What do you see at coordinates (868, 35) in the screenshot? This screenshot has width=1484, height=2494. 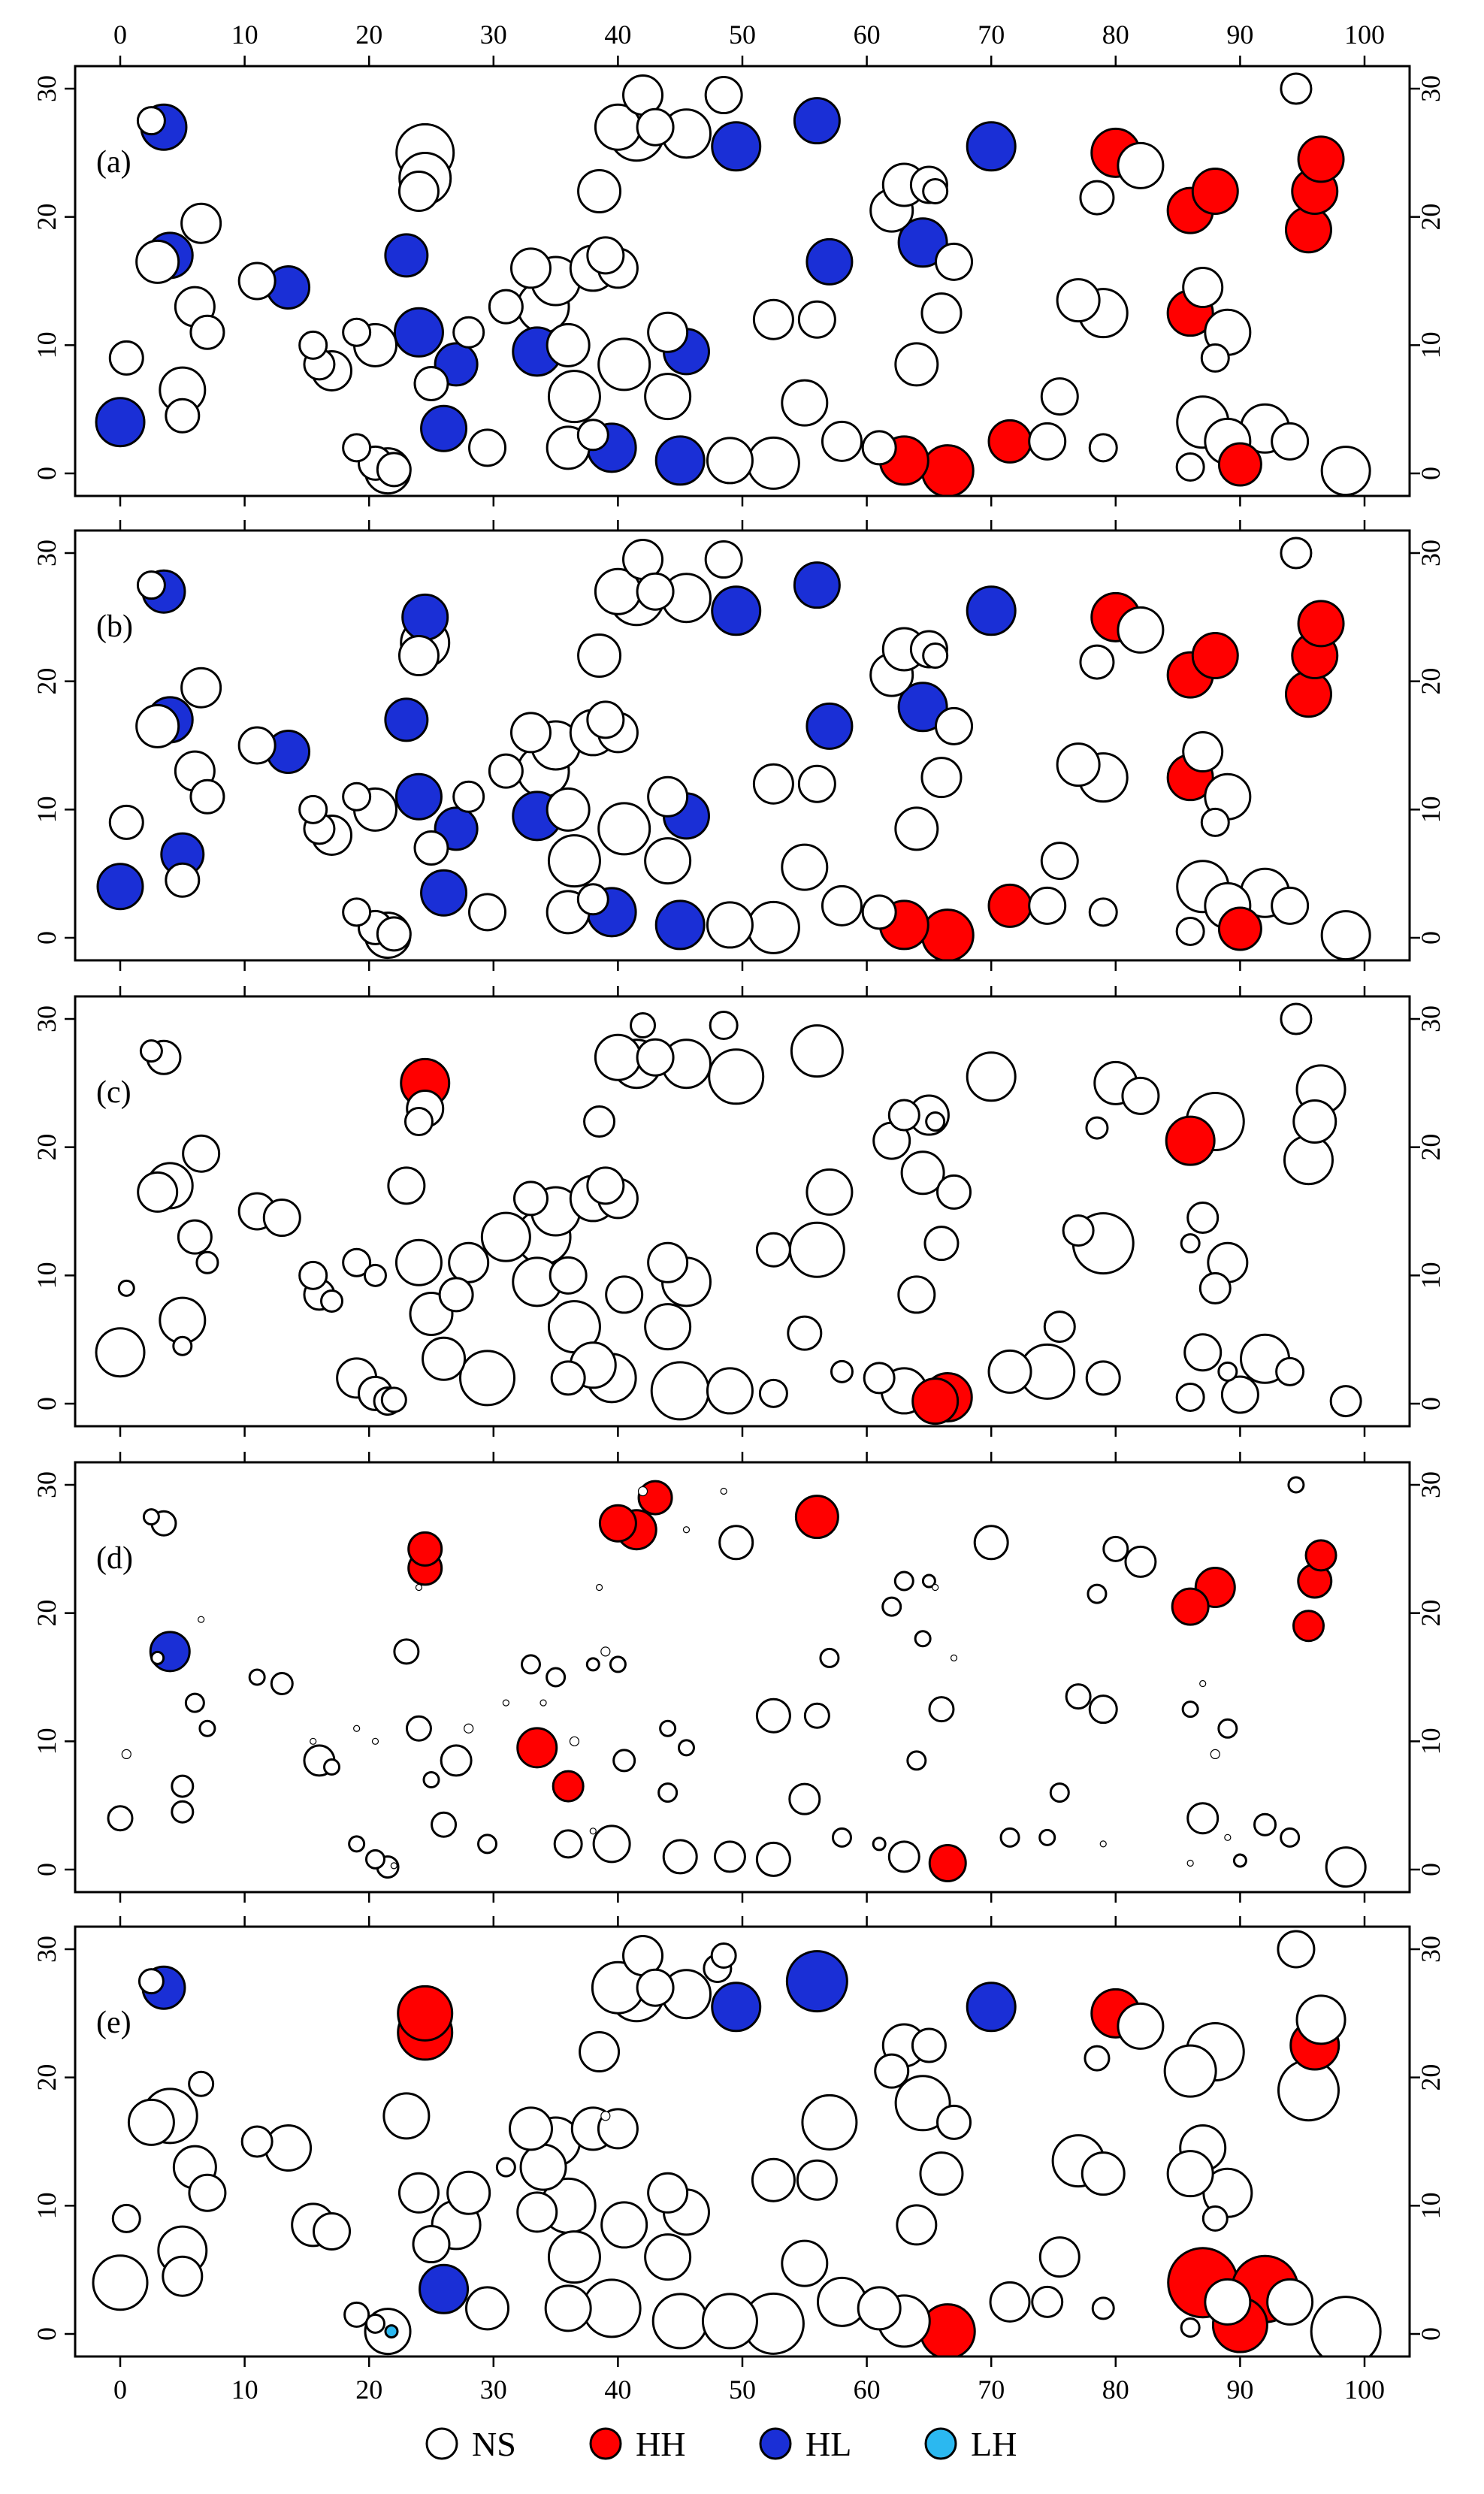 I see `x-tick-label-top: 60` at bounding box center [868, 35].